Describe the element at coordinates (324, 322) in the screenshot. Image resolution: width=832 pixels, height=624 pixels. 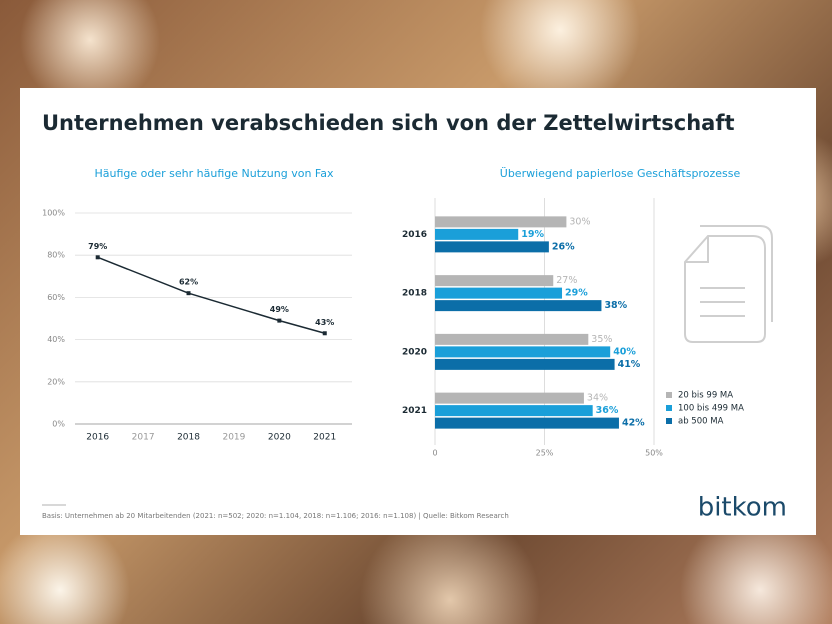
I see `data-label: 43%` at that location.